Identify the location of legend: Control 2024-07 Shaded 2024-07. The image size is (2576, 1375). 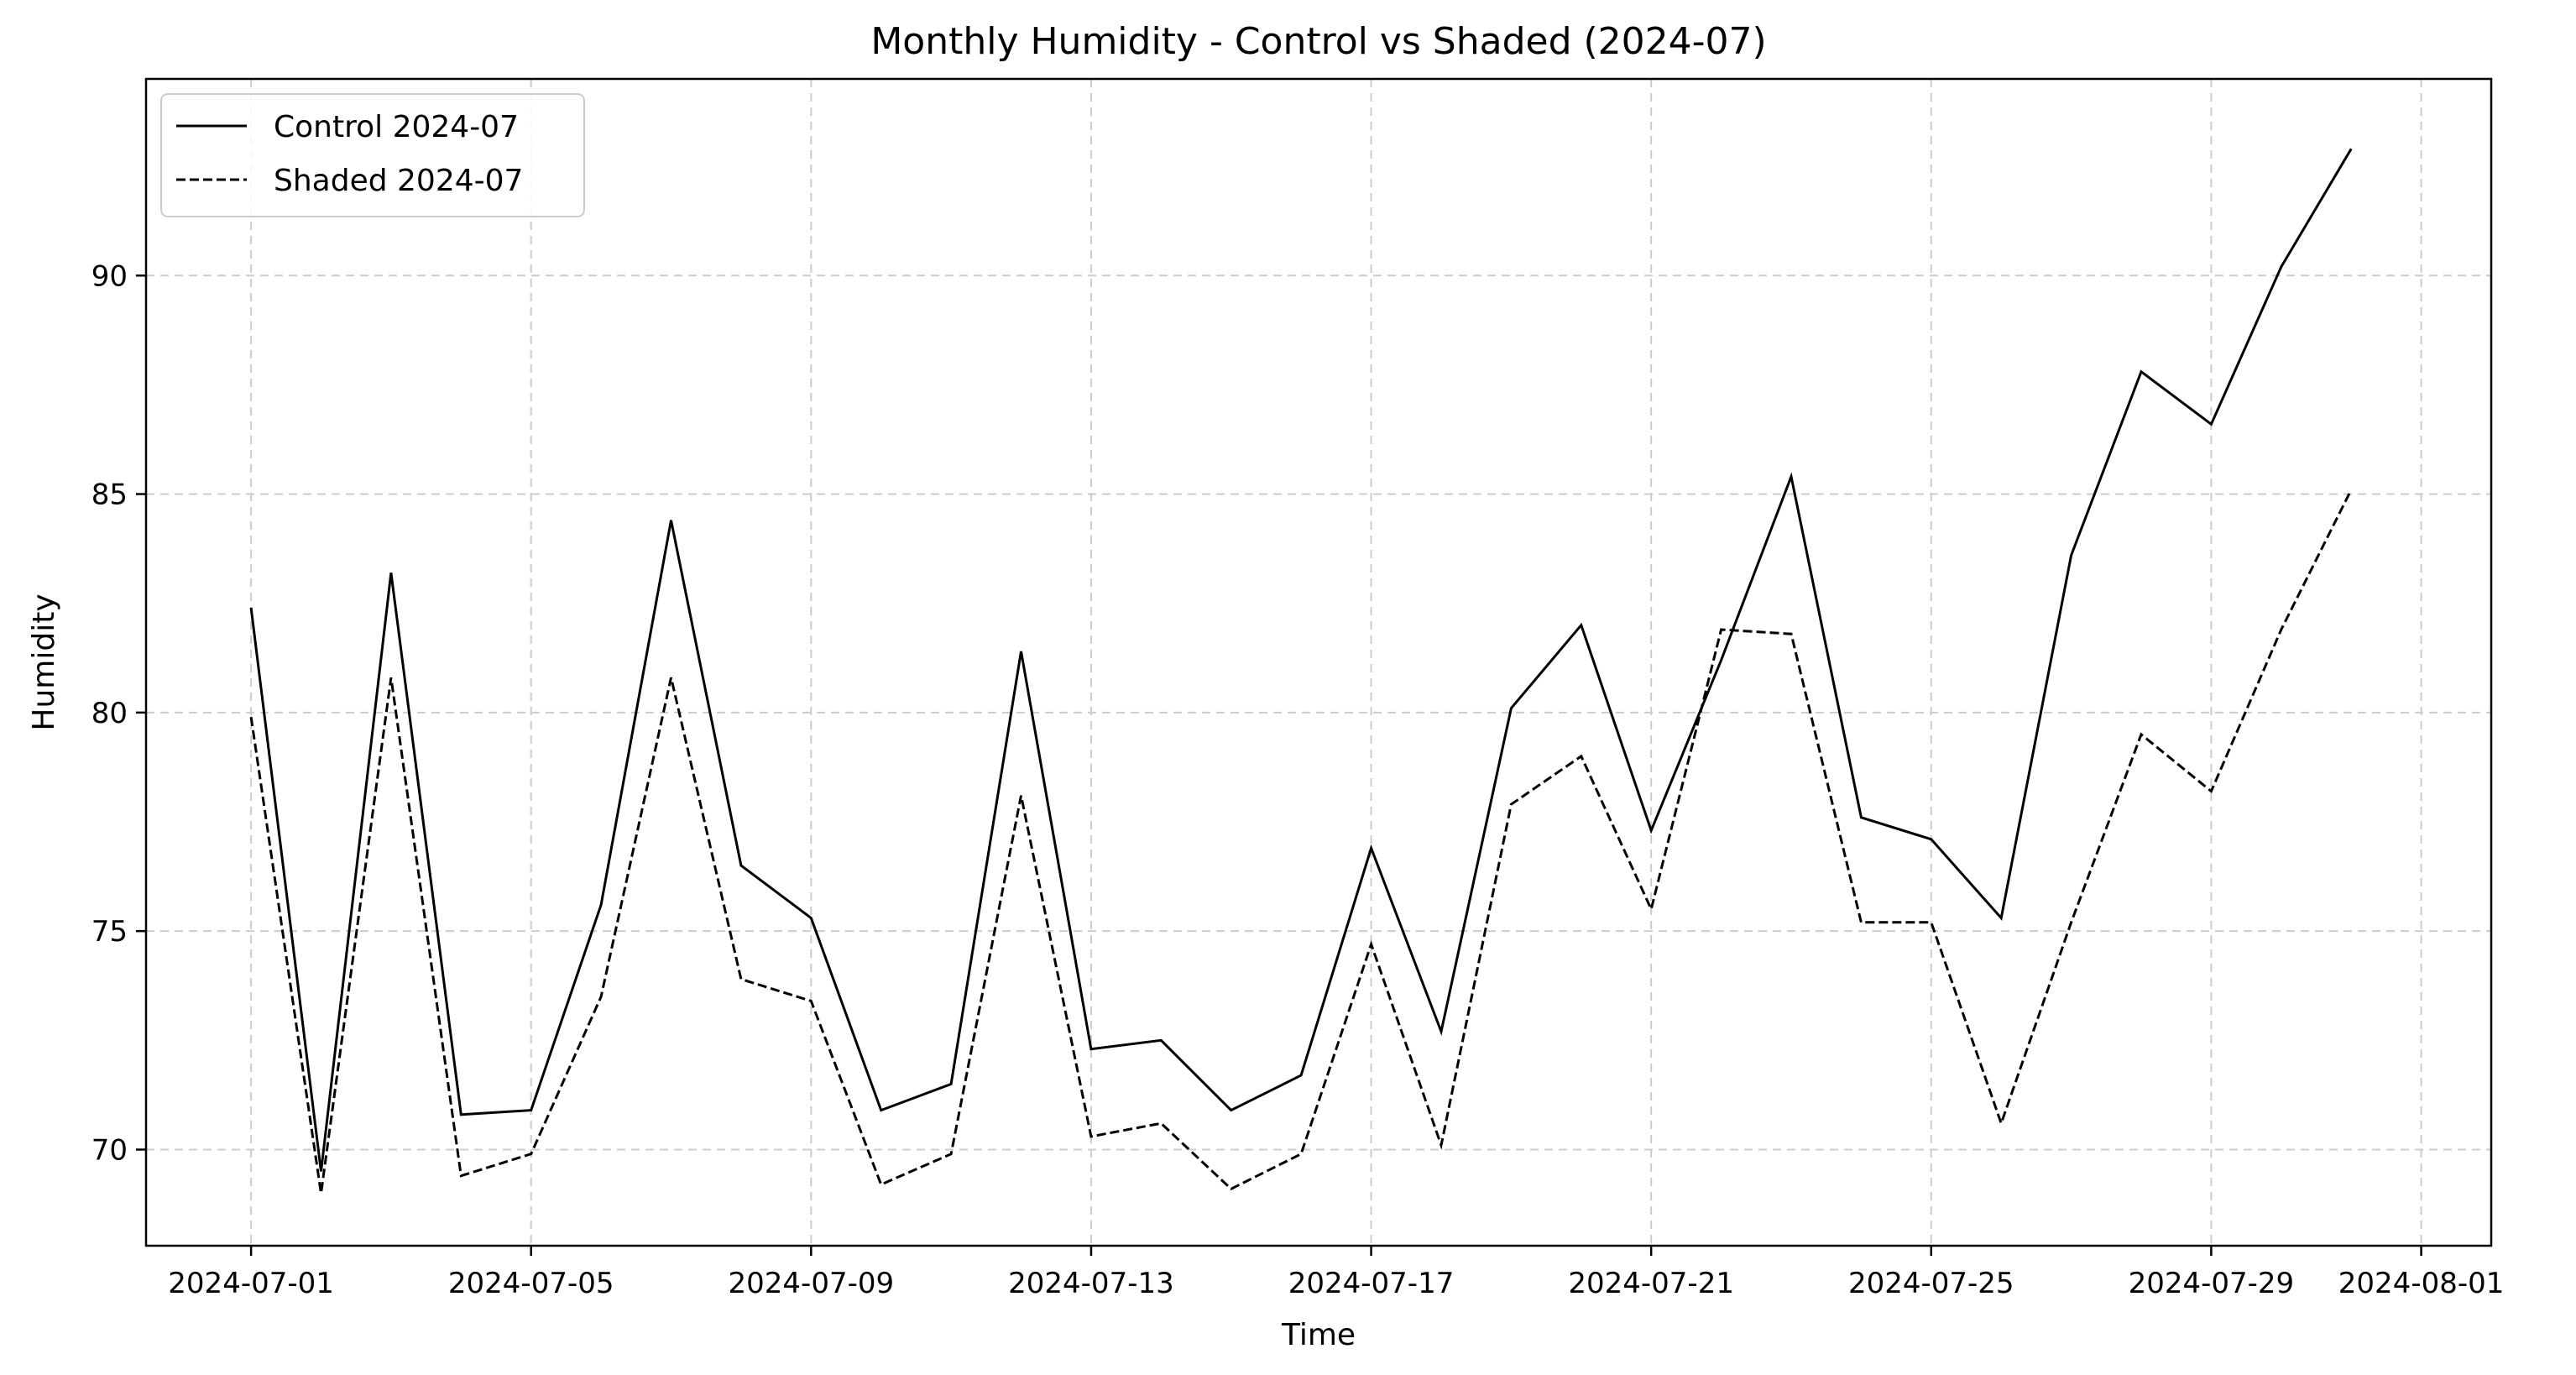
(372, 155).